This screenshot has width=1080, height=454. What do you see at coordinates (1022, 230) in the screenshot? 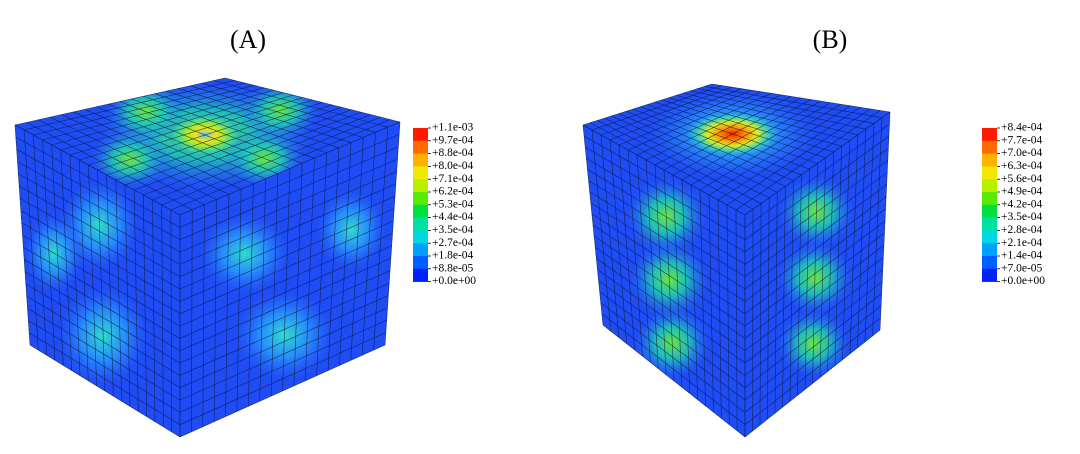
I see `legend-label: +2.8e-04` at bounding box center [1022, 230].